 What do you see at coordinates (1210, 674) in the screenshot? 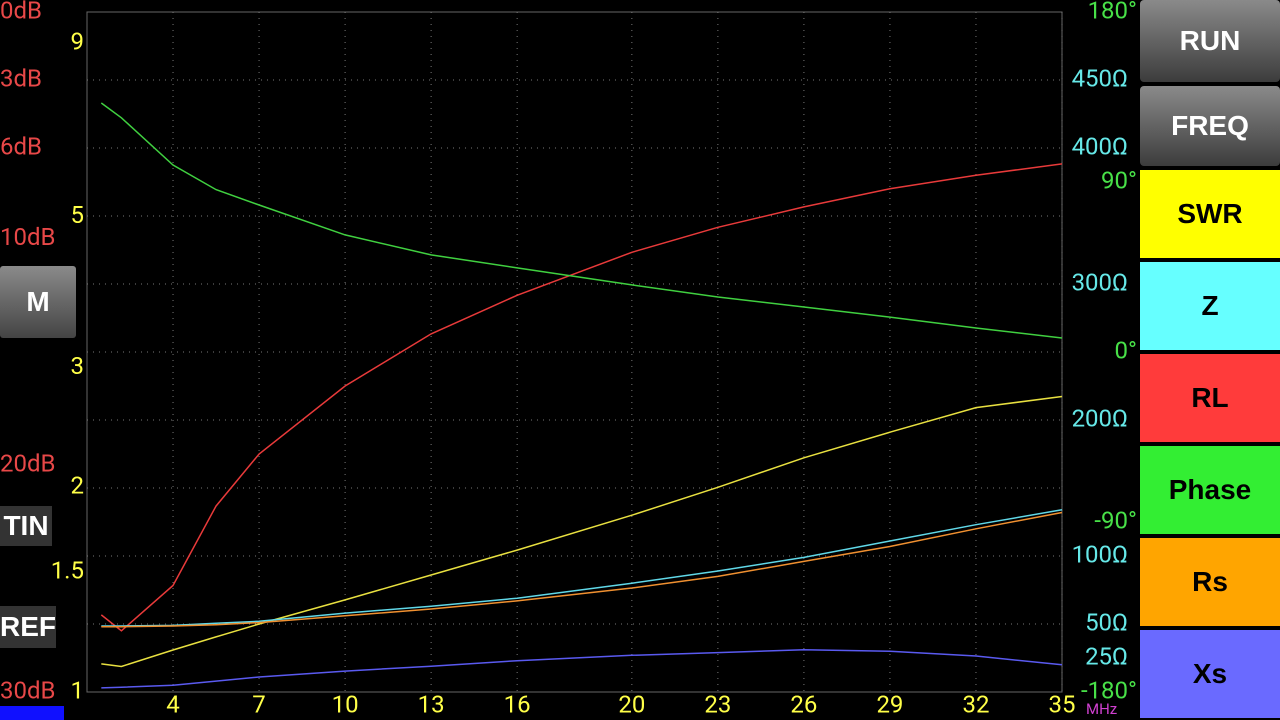
I see `mode-button: Xs` at bounding box center [1210, 674].